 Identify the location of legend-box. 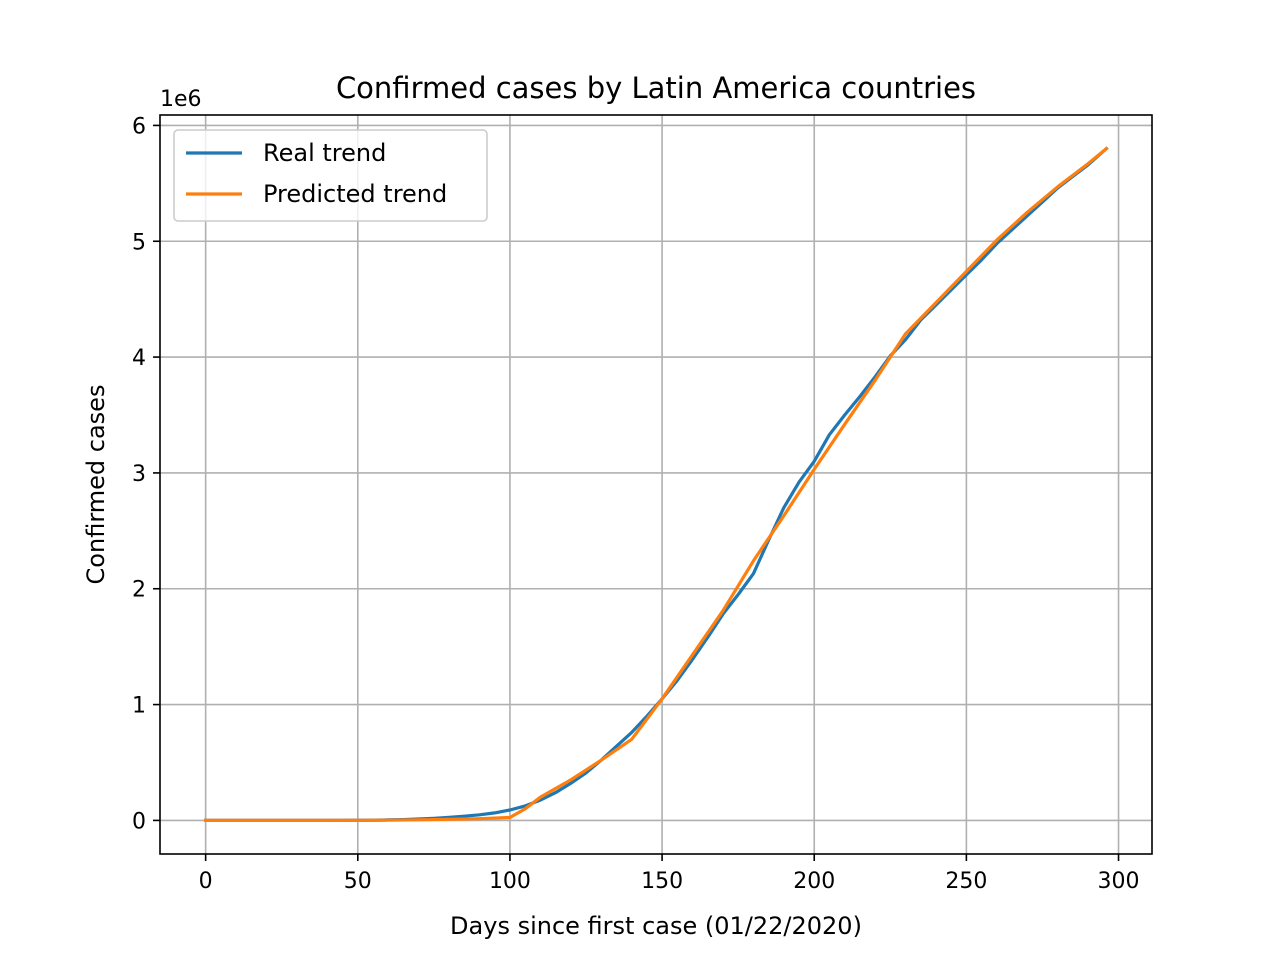
(330, 175).